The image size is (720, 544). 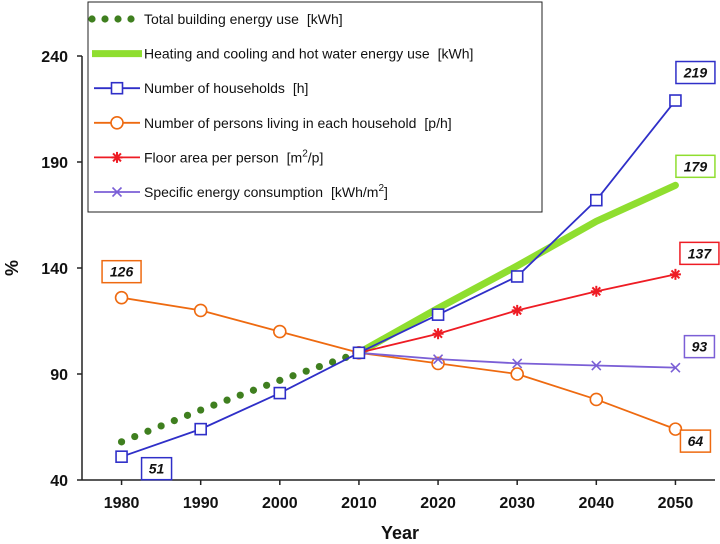 What do you see at coordinates (226, 88) in the screenshot?
I see `legend-label: Number of households [h]` at bounding box center [226, 88].